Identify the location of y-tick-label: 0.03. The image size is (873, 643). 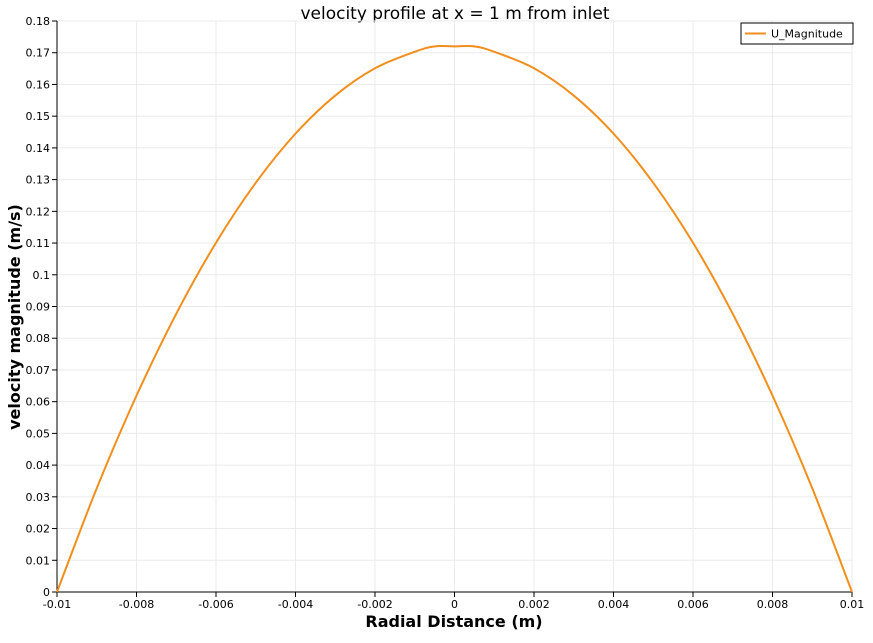
(38, 497).